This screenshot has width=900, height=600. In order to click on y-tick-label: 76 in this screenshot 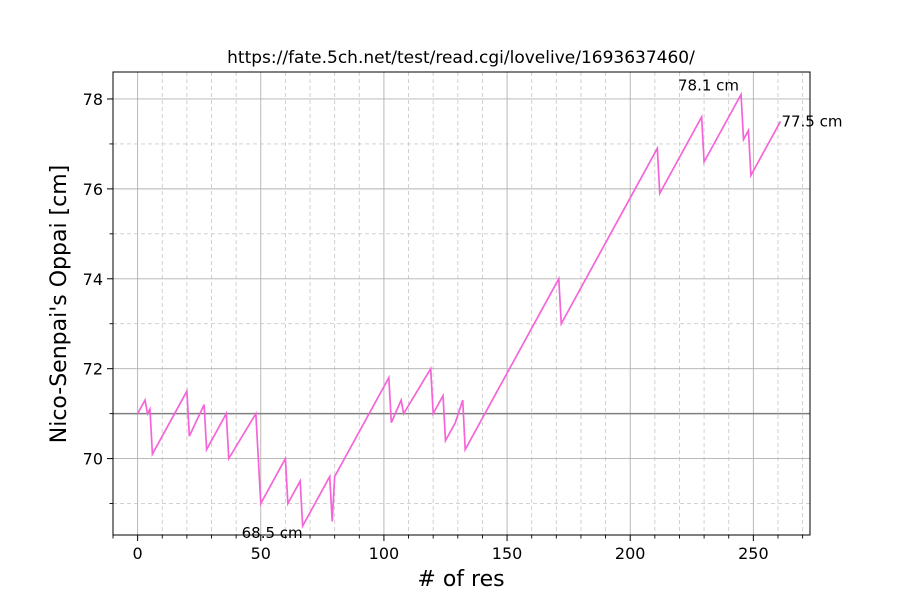, I will do `click(93, 189)`.